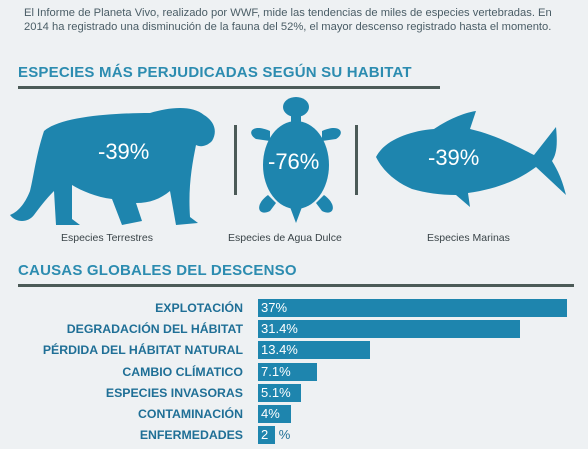 The image size is (588, 449). What do you see at coordinates (157, 270) in the screenshot?
I see `section-title-causes: CAUSAS GLOBALES DEL DESCENSO` at bounding box center [157, 270].